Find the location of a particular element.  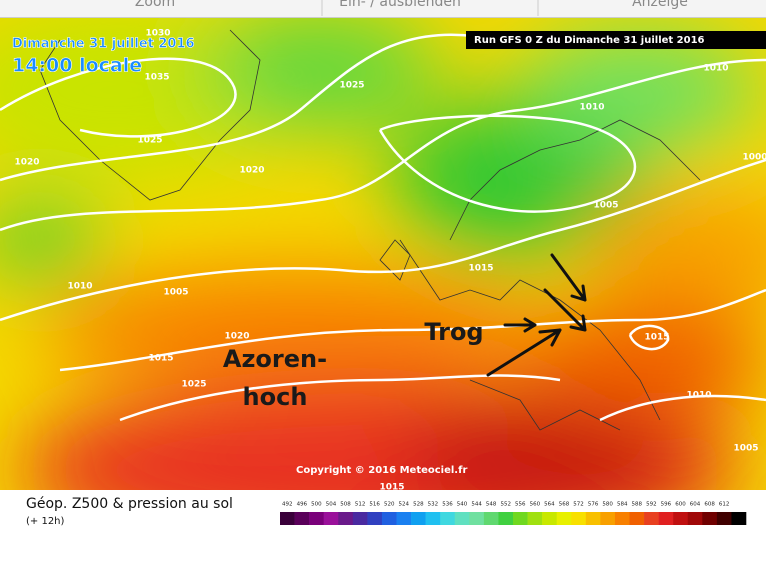

map-date: Dimanche 31 juillet 2016 is located at coordinates (103, 44).